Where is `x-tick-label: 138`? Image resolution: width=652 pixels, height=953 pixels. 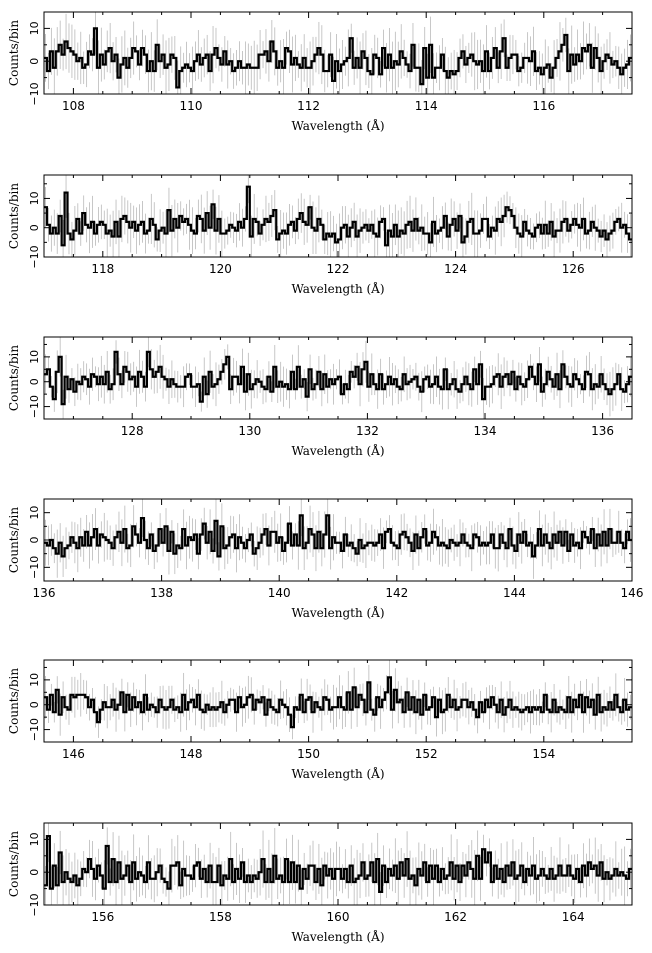 x-tick-label: 138 is located at coordinates (161, 593).